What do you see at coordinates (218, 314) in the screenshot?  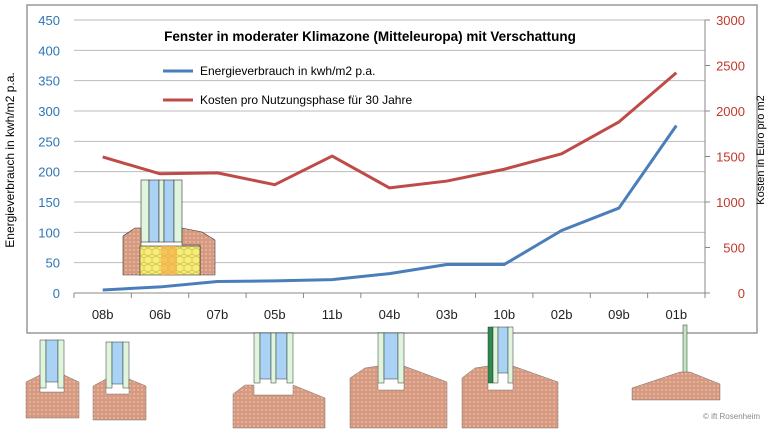 I see `x-tick-label-07b: 07b` at bounding box center [218, 314].